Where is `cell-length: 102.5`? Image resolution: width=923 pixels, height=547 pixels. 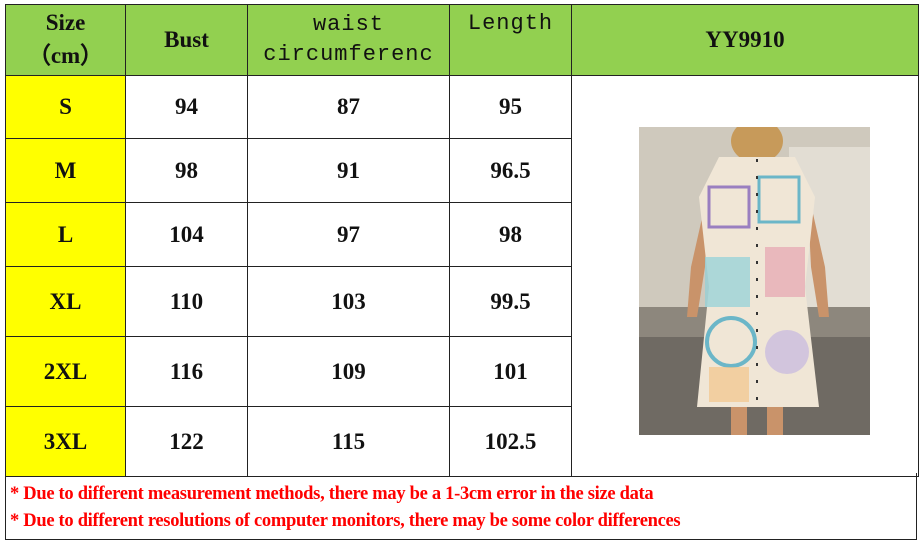 cell-length: 102.5 is located at coordinates (510, 441).